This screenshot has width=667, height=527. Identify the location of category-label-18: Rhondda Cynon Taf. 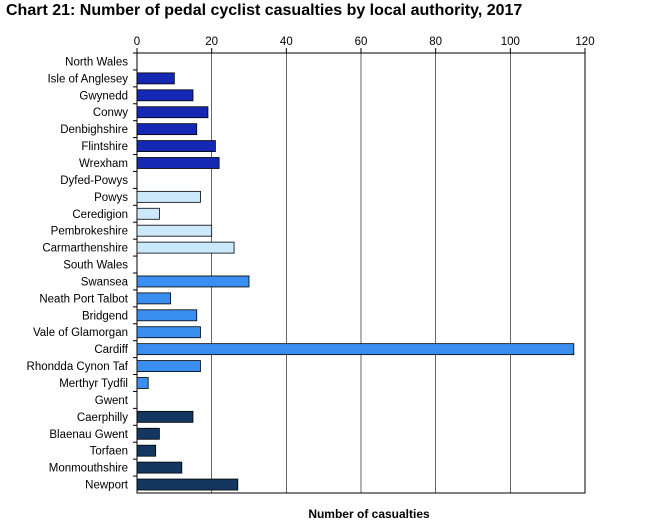
(78, 367).